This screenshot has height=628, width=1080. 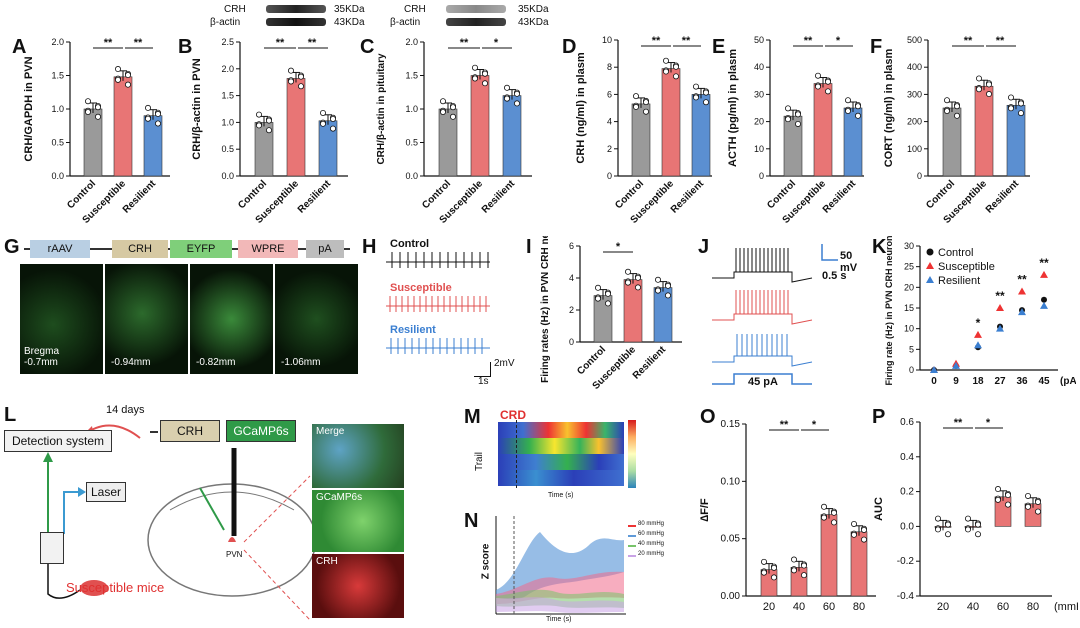 What do you see at coordinates (480, 461) in the screenshot?
I see `m-ylabel: Trail` at bounding box center [480, 461].